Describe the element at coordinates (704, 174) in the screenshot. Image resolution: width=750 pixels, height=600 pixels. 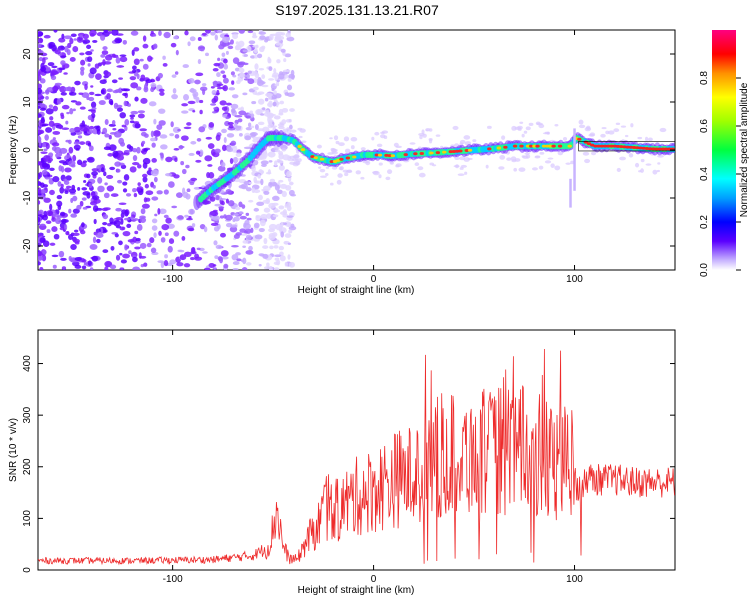
I see `colorbar-tick-label: 0.4` at that location.